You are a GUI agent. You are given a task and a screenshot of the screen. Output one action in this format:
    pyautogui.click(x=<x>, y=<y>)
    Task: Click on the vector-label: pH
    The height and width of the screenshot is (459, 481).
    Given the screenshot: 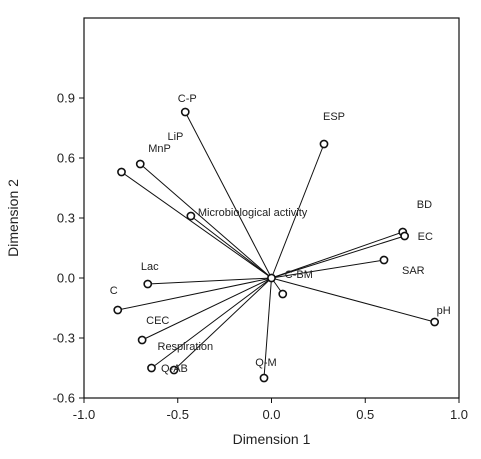 What is the action you would take?
    pyautogui.click(x=444, y=311)
    